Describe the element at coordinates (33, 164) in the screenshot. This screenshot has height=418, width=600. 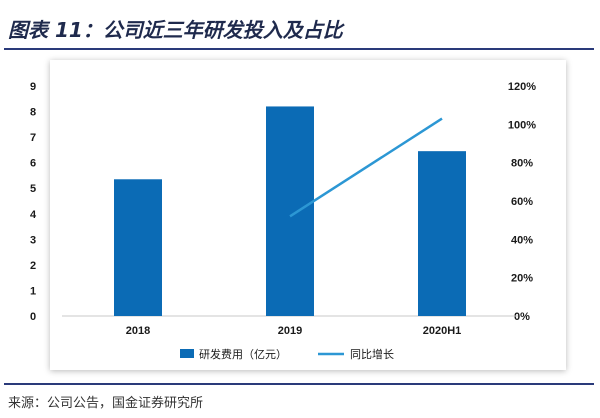
I see `y-left-tick-label: 6` at that location.